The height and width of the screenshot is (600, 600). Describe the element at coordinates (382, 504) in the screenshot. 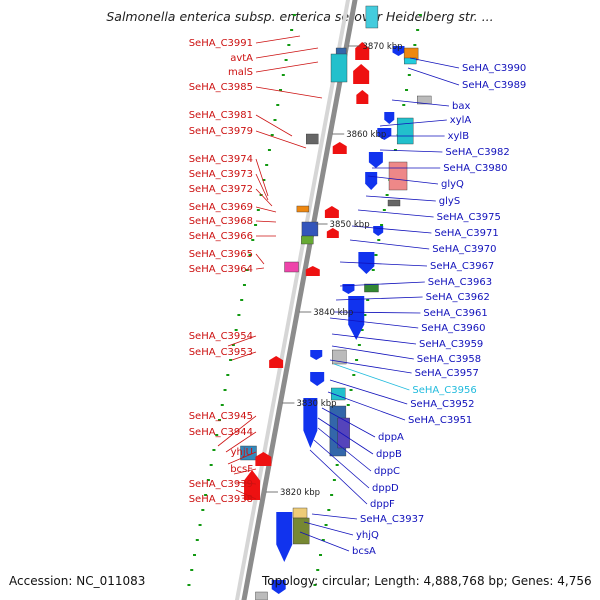

I see `right-gene-label: dppF` at that location.